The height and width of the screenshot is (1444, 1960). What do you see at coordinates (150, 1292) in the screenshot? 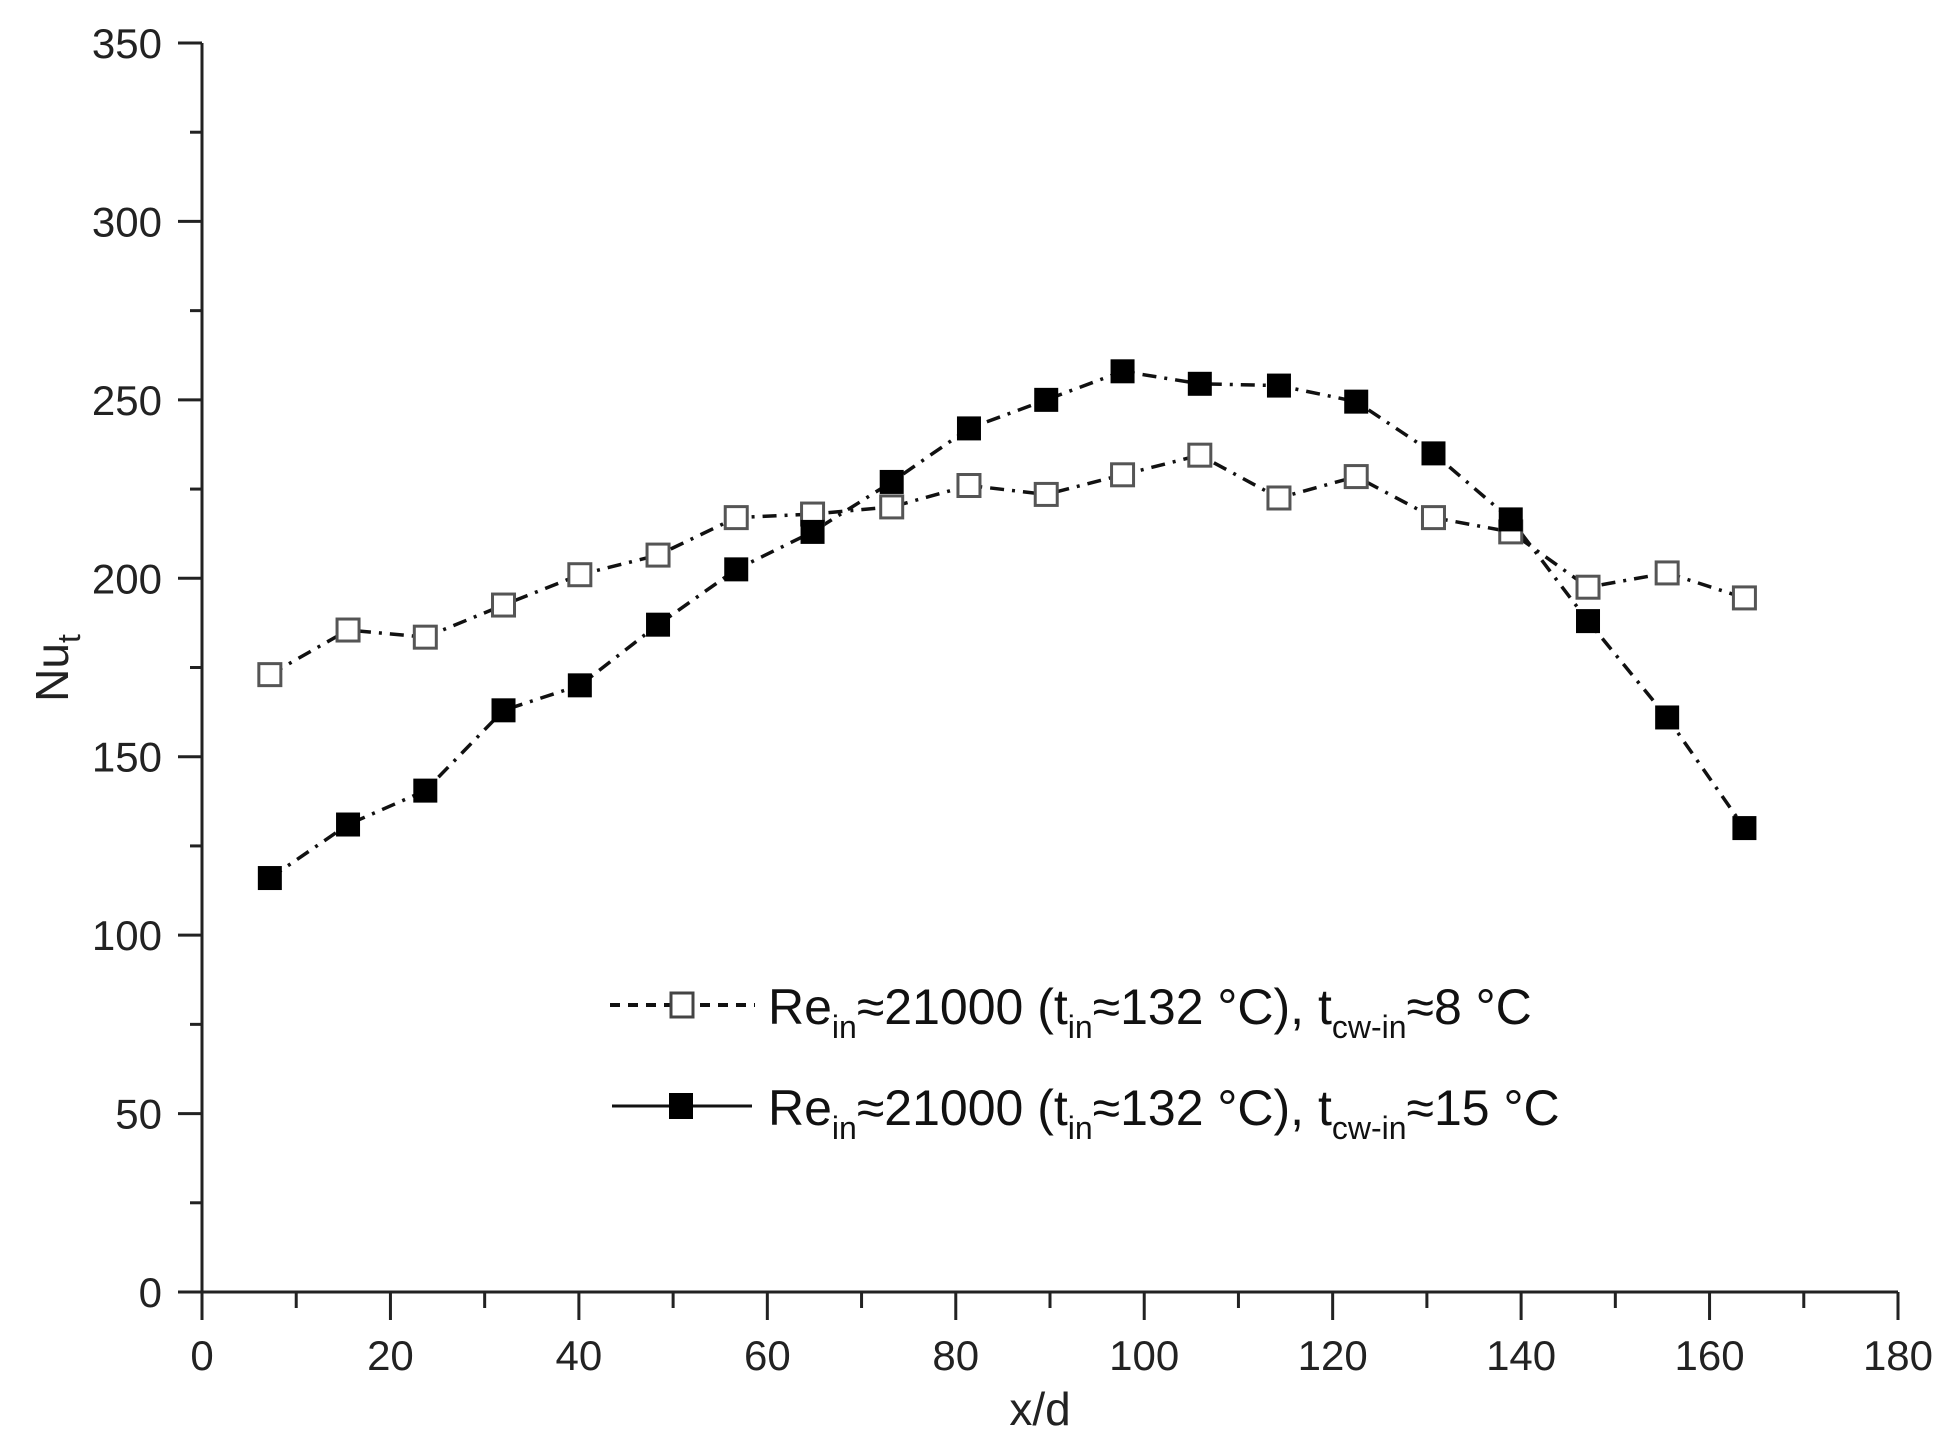
I see `y-tick-label: 0` at bounding box center [150, 1292].